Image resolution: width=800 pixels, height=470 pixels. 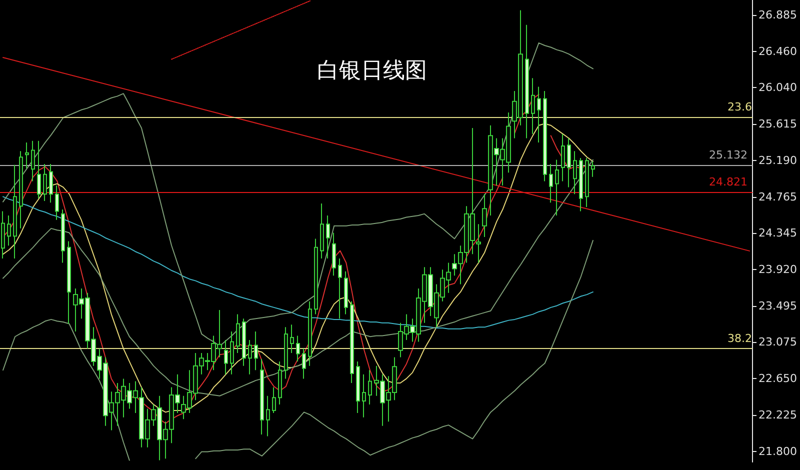 What do you see at coordinates (778, 197) in the screenshot?
I see `y-tick-label: 24.765` at bounding box center [778, 197].